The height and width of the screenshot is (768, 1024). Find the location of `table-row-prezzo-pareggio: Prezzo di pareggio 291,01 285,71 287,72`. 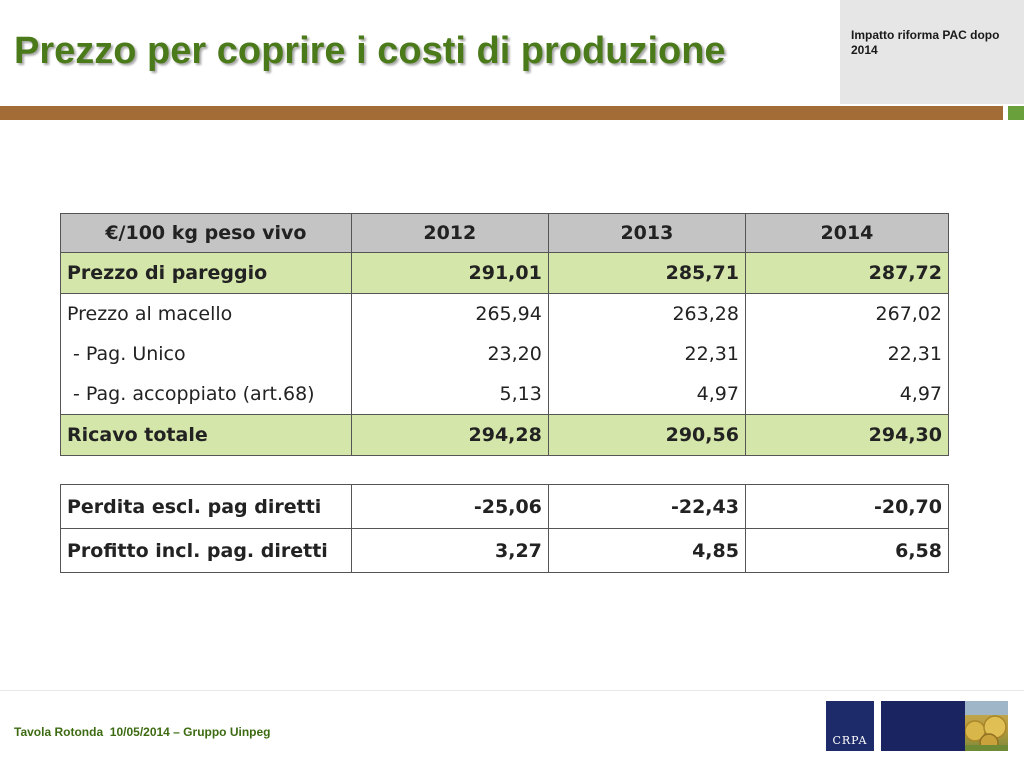

table-row-prezzo-pareggio: Prezzo di pareggio 291,01 285,71 287,72 is located at coordinates (505, 273).